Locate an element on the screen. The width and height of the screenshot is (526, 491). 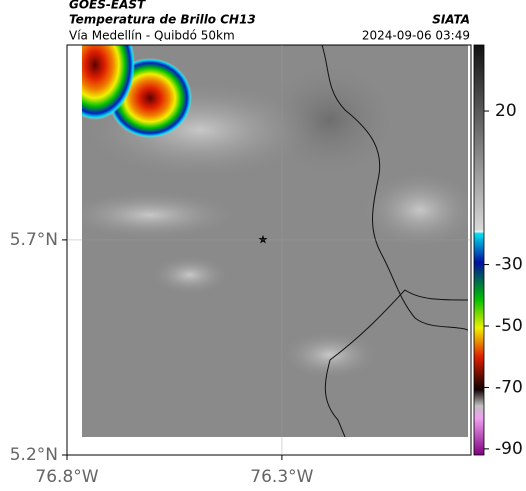
colorbar-tick-label: -90 is located at coordinates (509, 449).